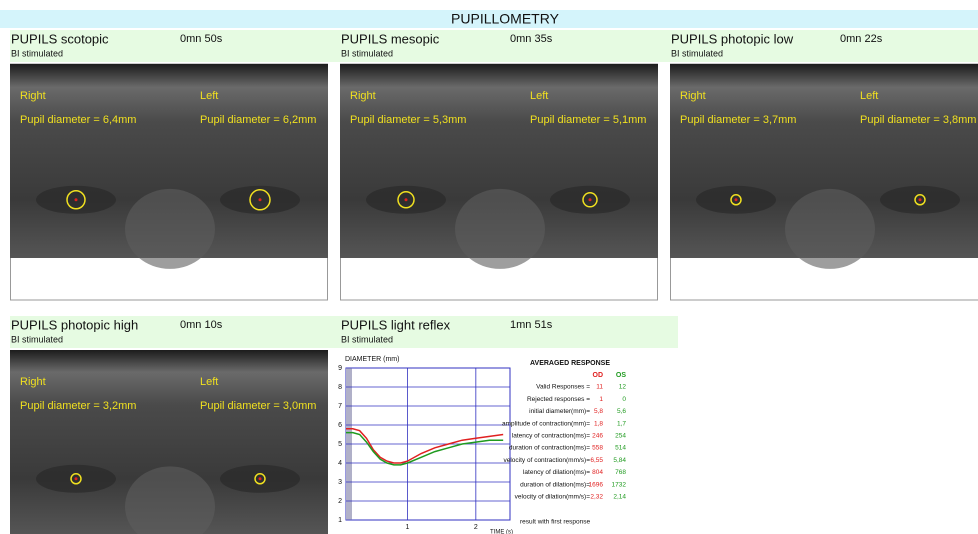  I want to click on diameter-label: Pupil diameter = 3,2mm, so click(78, 406).